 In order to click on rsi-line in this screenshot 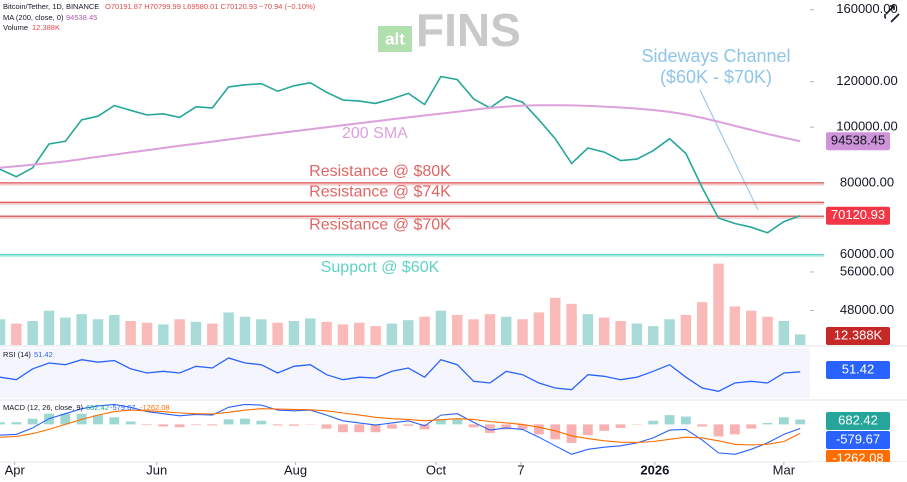, I will do `click(400, 374)`.